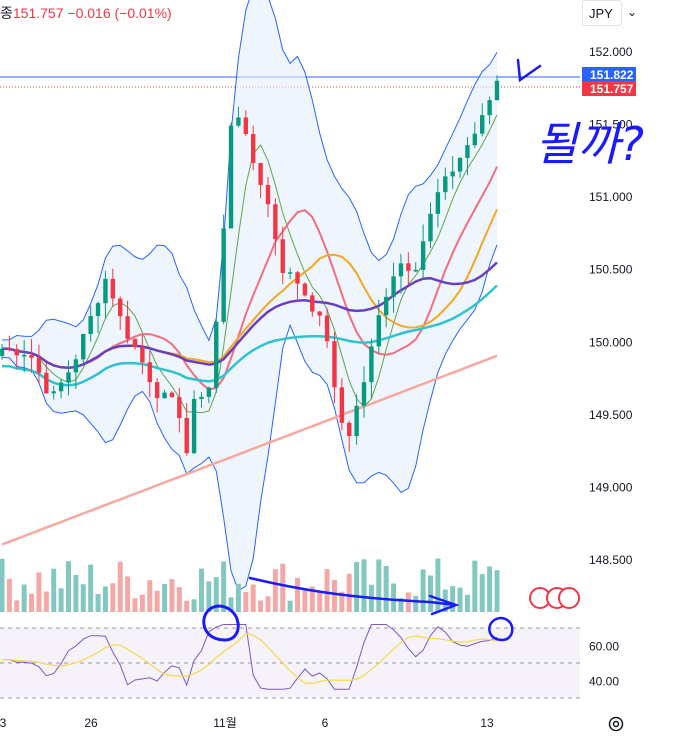 The image size is (680, 738). What do you see at coordinates (611, 52) in the screenshot?
I see `price-tick-label: 152.000` at bounding box center [611, 52].